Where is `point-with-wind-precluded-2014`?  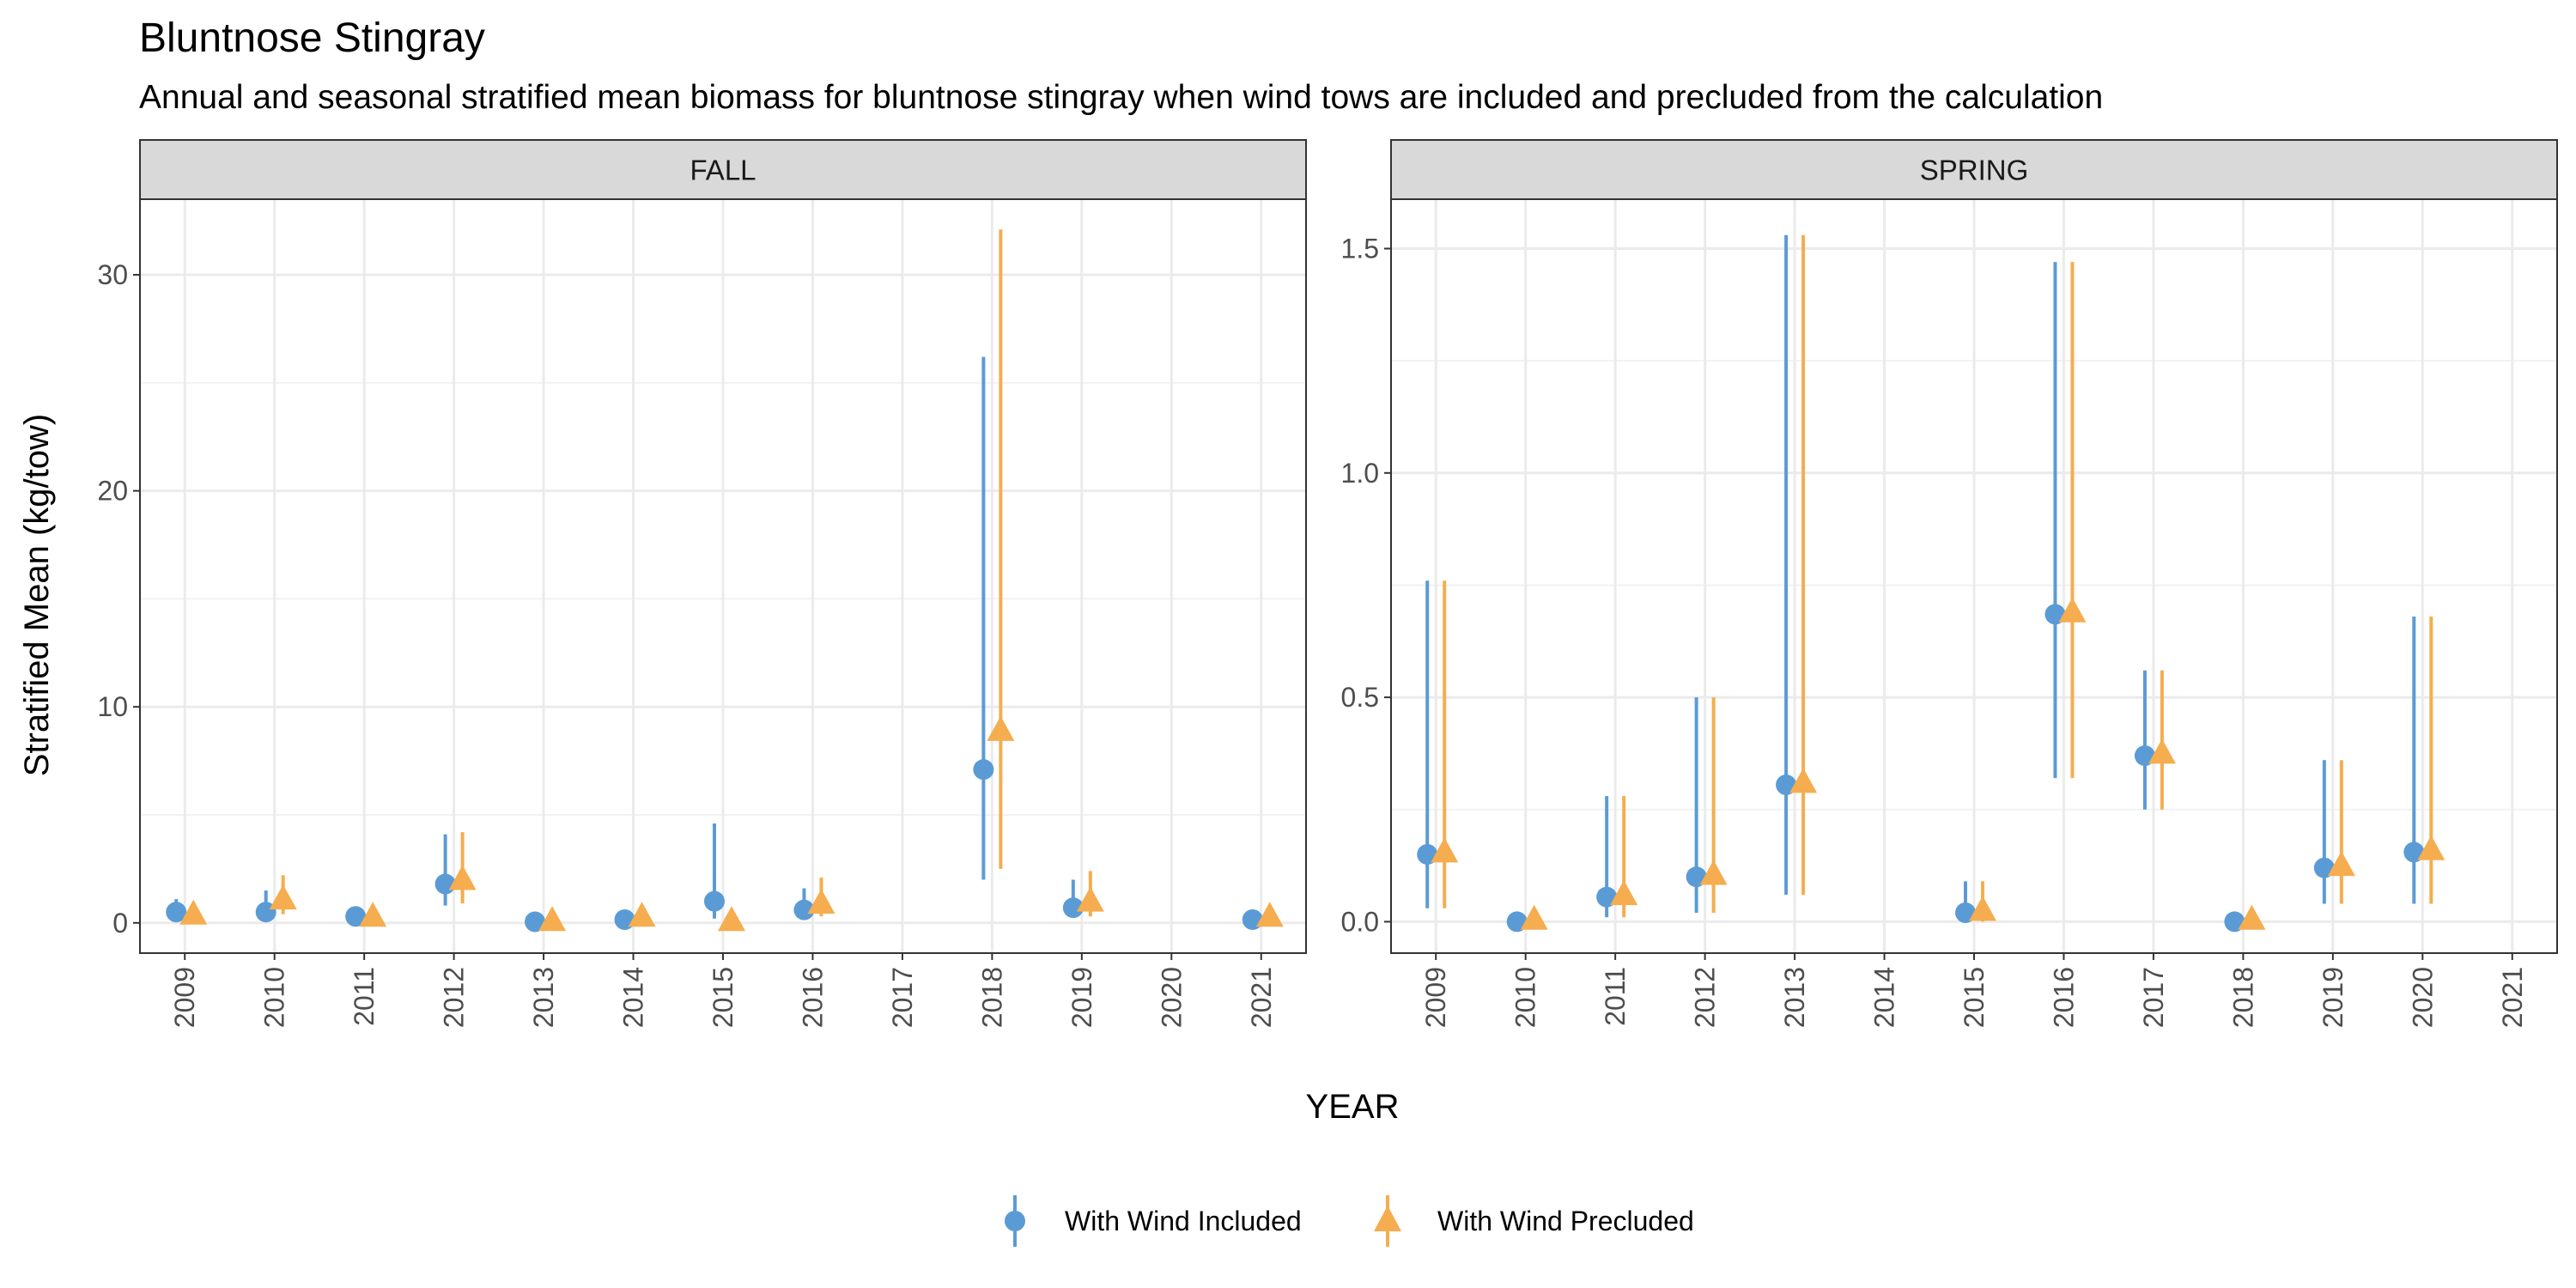 point-with-wind-precluded-2014 is located at coordinates (642, 914).